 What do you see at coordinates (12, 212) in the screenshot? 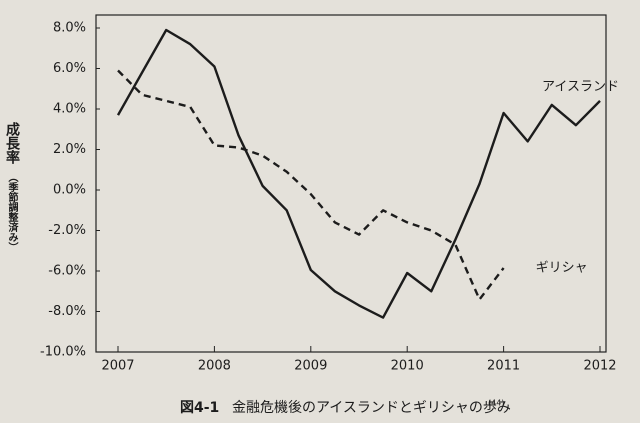
I see `y-axis-note: （季節調整済み）` at bounding box center [12, 212].